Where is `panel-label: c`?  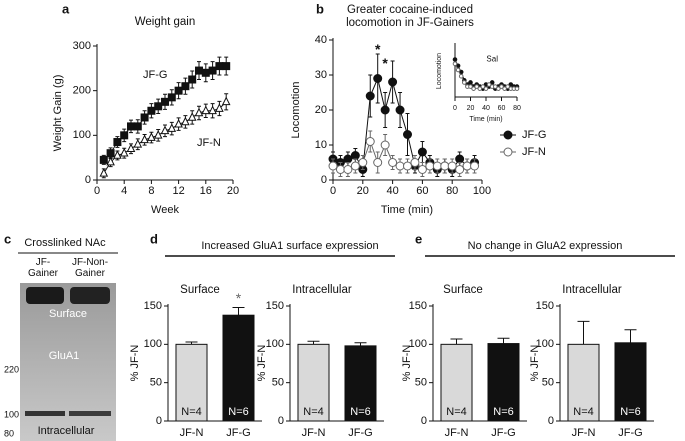 panel-label: c is located at coordinates (7, 238).